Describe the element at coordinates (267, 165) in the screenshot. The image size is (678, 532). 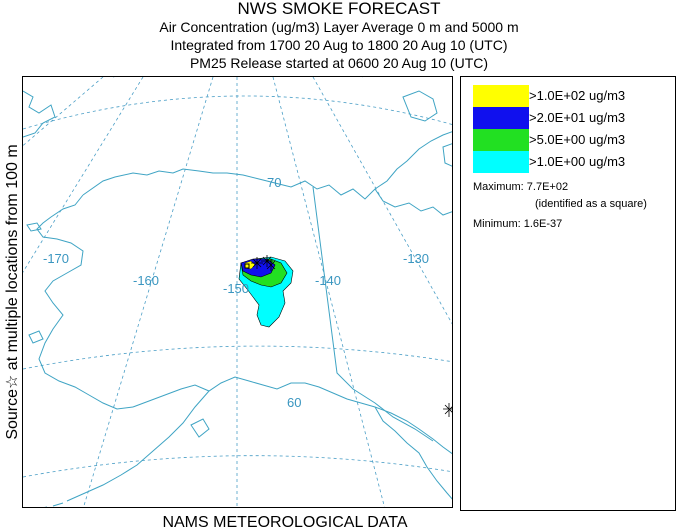
I see `arctic-coast` at that location.